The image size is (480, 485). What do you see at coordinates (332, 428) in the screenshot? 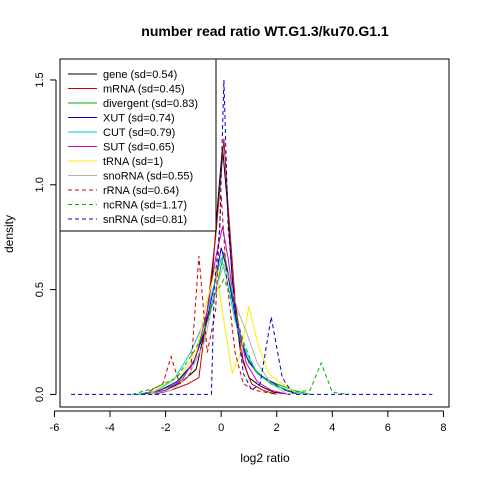
I see `x-tick-label: 4` at bounding box center [332, 428].